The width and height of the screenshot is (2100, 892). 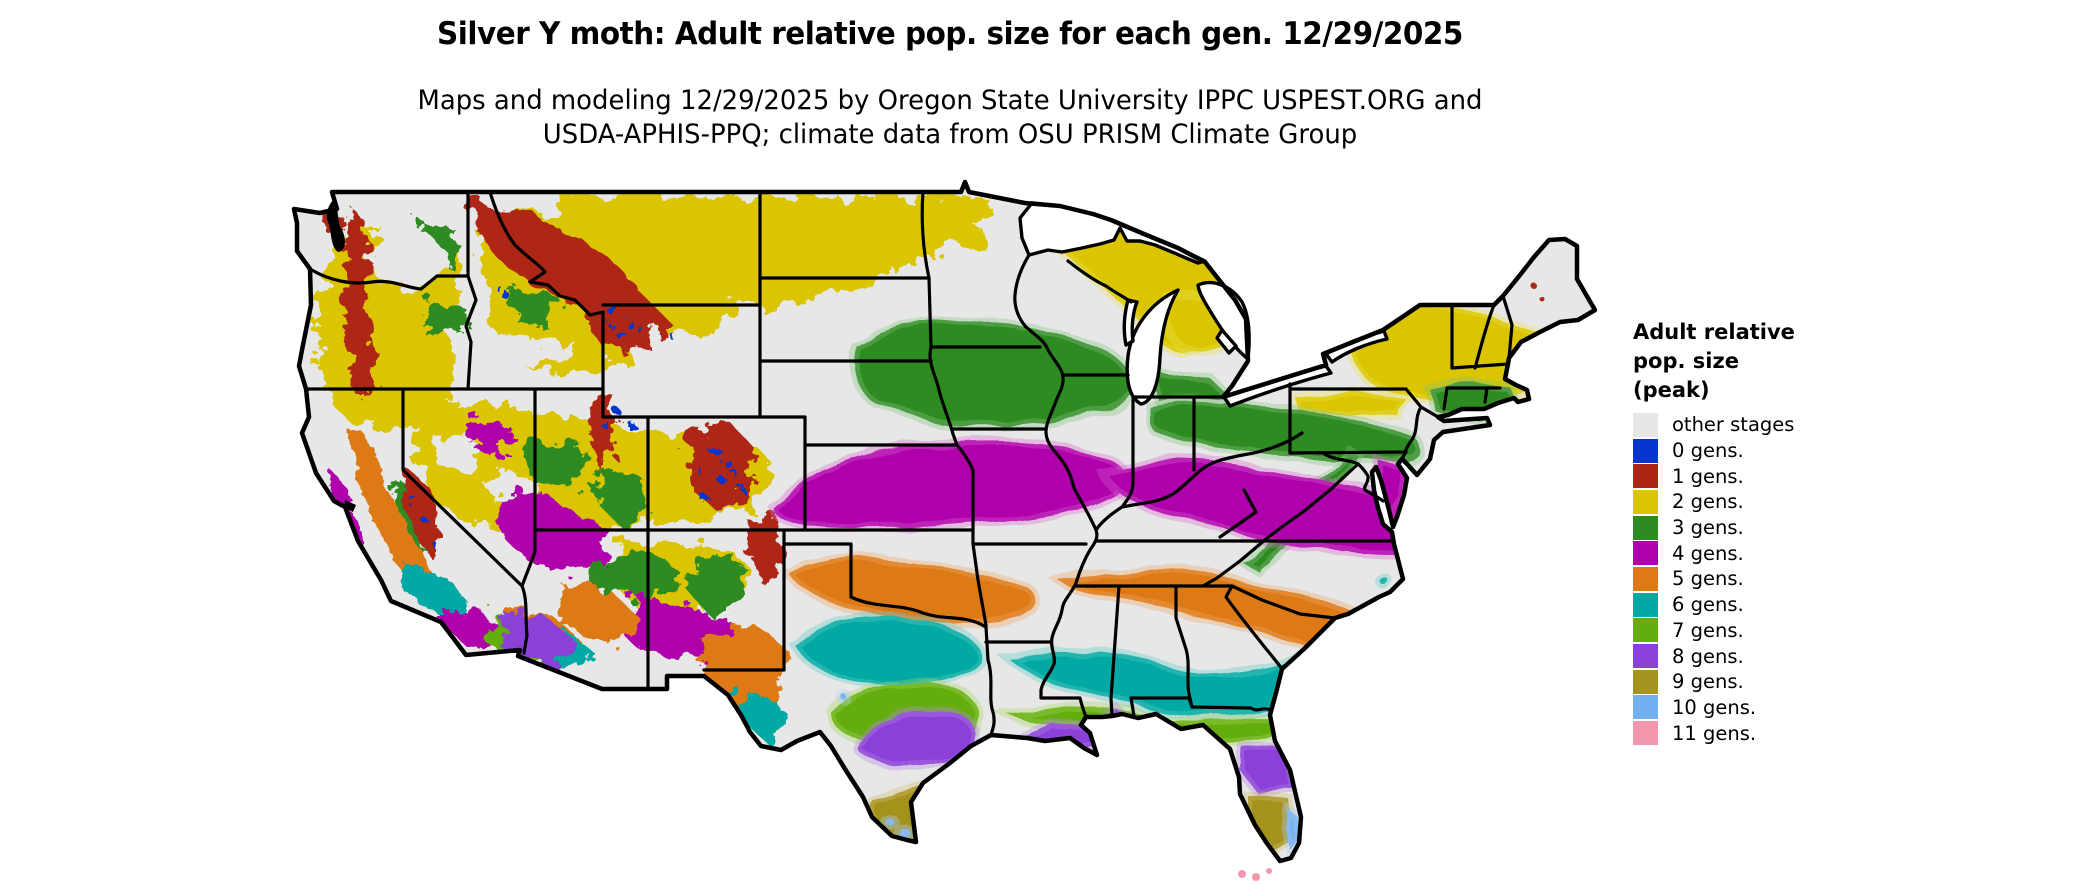 What do you see at coordinates (1255, 874) in the screenshot?
I see `band-11gens-keys` at bounding box center [1255, 874].